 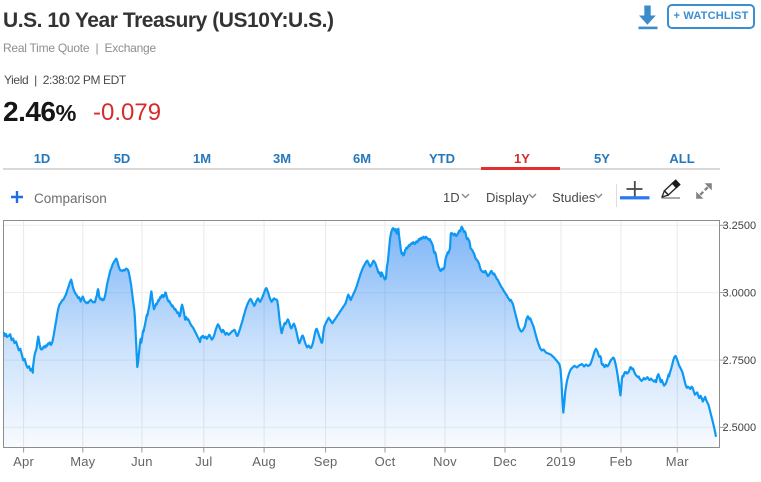 I want to click on svg-text: Oct, so click(x=385, y=461).